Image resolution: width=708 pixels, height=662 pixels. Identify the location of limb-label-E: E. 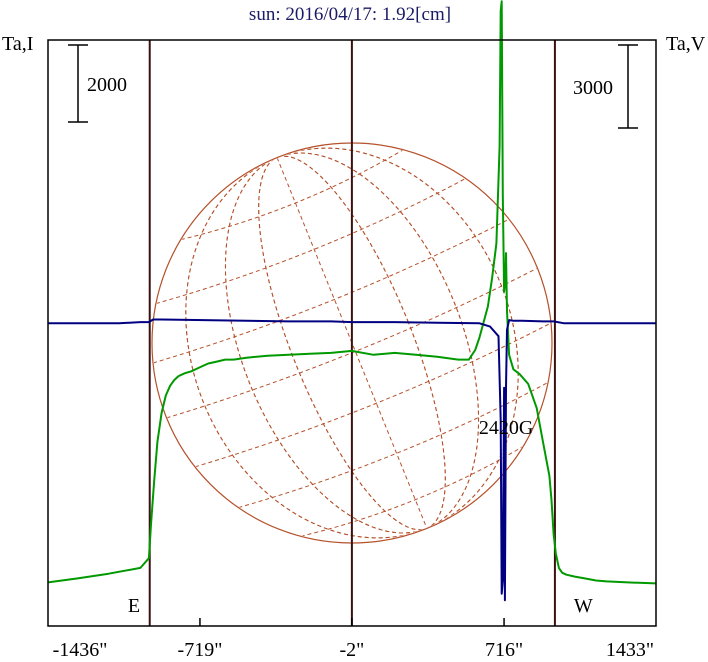
(134, 606).